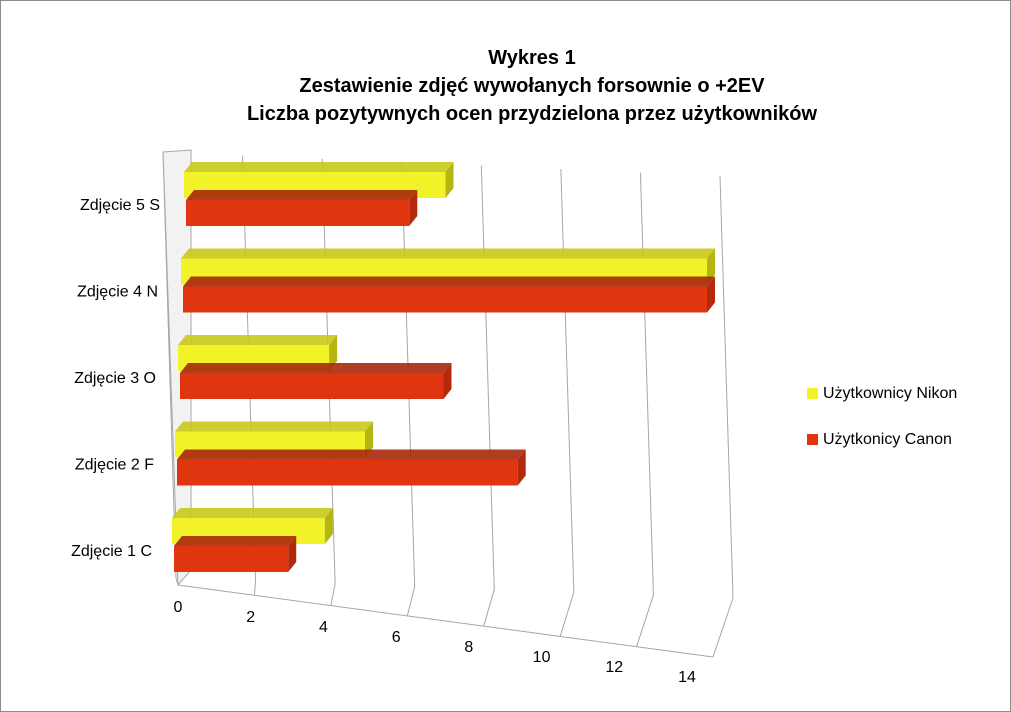 The image size is (1011, 712). What do you see at coordinates (111, 551) in the screenshot?
I see `y-tick-label: Zdjęcie 1 C` at bounding box center [111, 551].